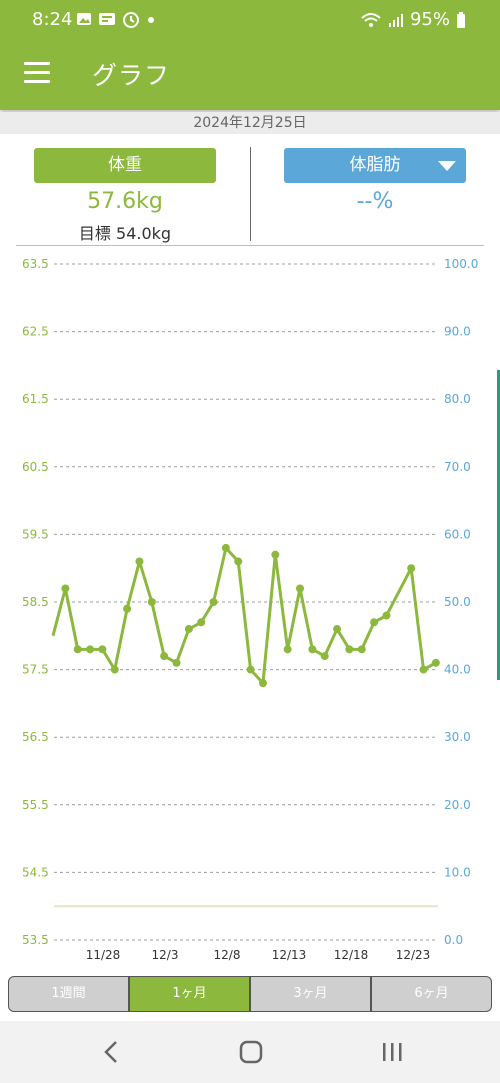 The image size is (500, 1083). I want to click on x-axis-tick-label: 12/3, so click(165, 955).